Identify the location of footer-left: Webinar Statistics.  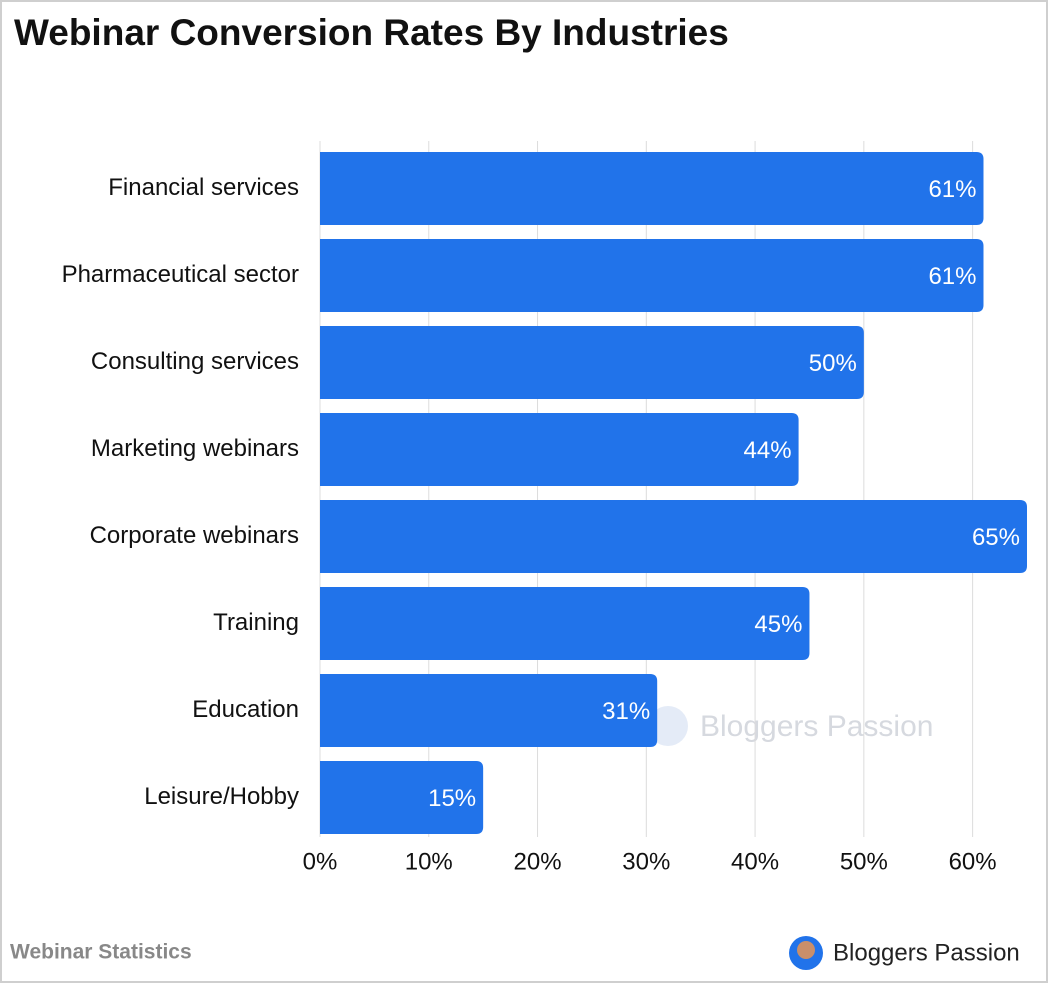
(101, 952).